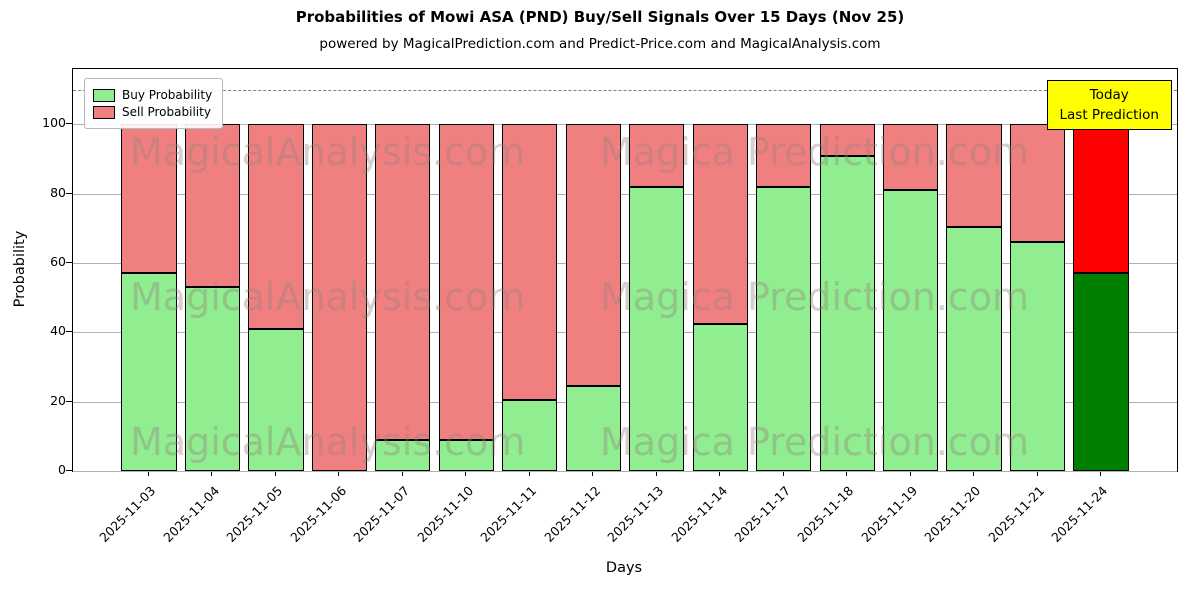 This screenshot has height=600, width=1200. What do you see at coordinates (104, 95) in the screenshot?
I see `buy-swatch-icon` at bounding box center [104, 95].